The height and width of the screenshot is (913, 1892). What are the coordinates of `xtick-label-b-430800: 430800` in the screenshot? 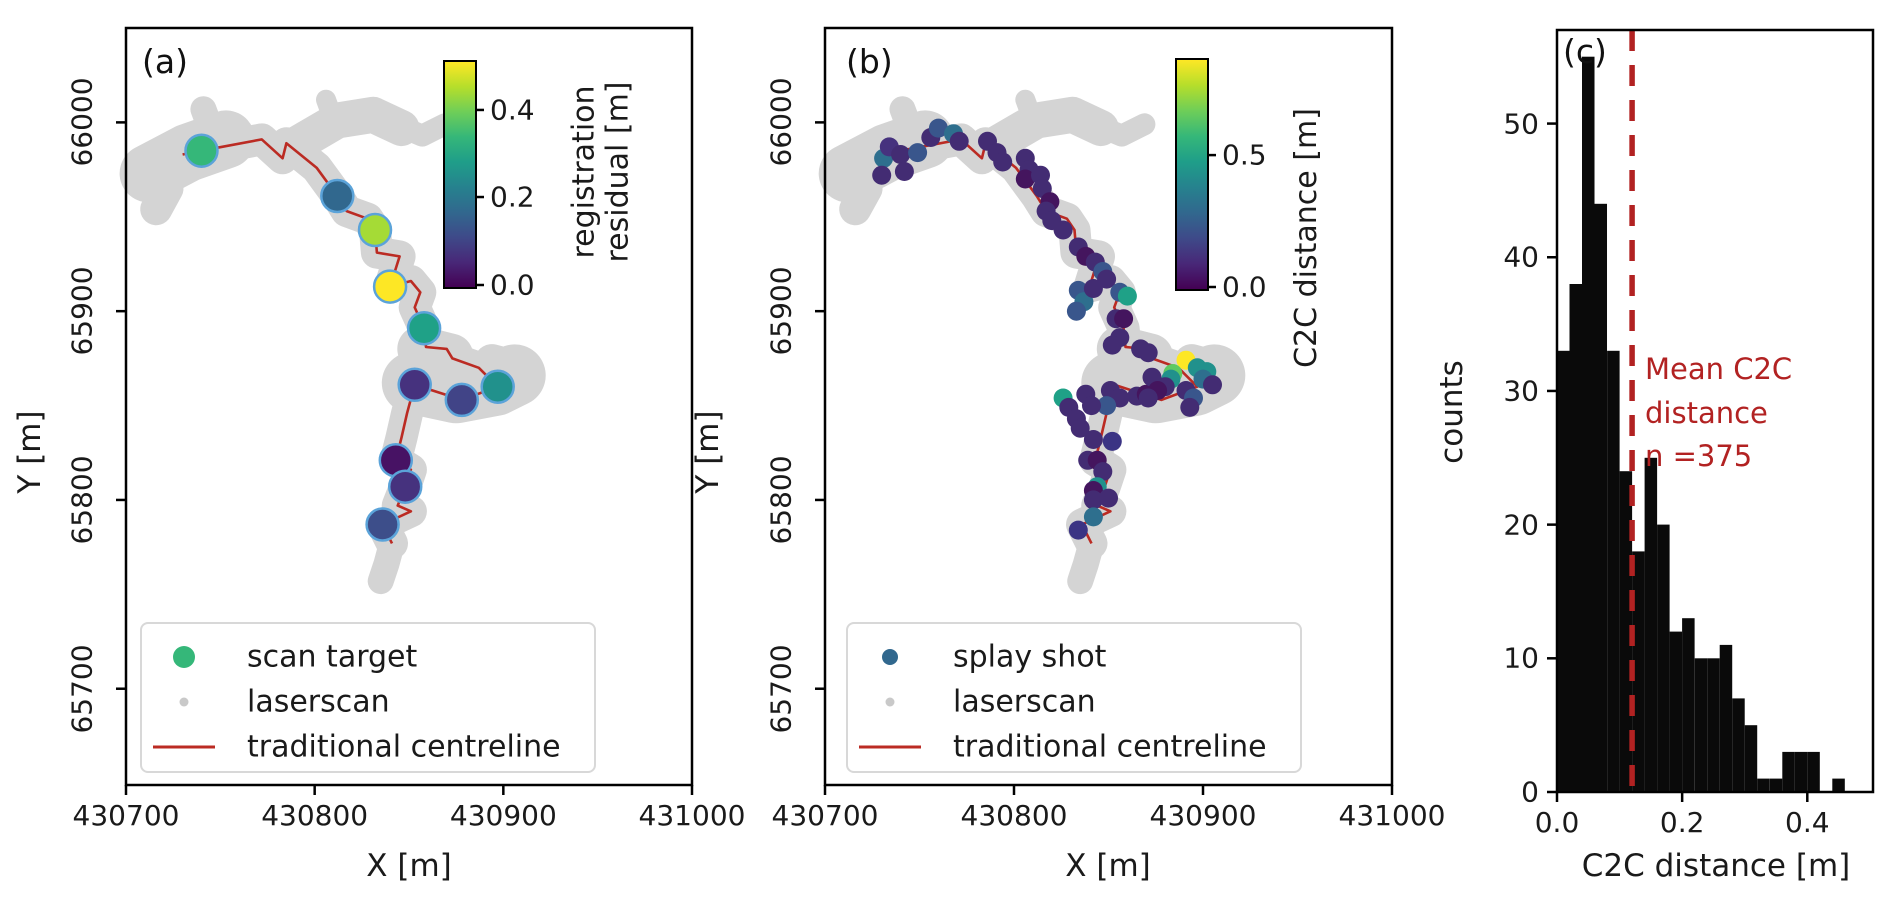 It's located at (1014, 815).